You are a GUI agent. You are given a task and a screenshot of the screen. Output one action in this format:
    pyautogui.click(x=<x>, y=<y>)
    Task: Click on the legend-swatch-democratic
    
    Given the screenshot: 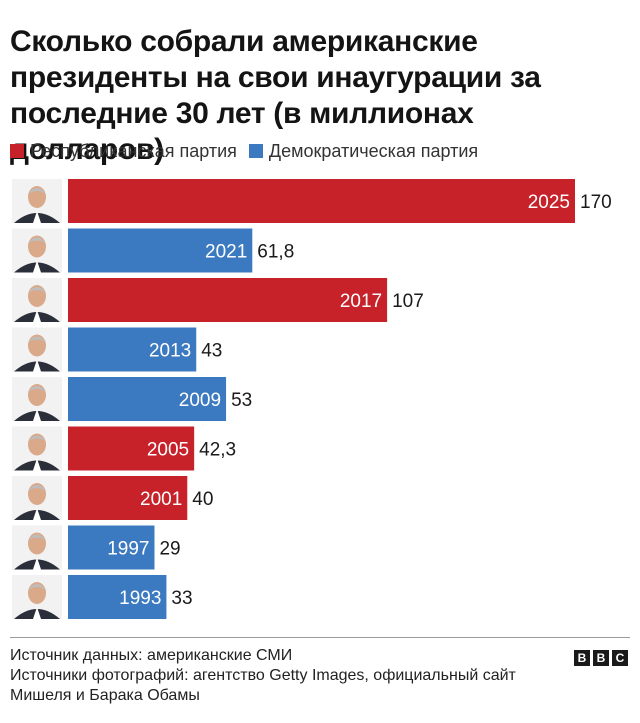 What is the action you would take?
    pyautogui.click(x=255, y=151)
    